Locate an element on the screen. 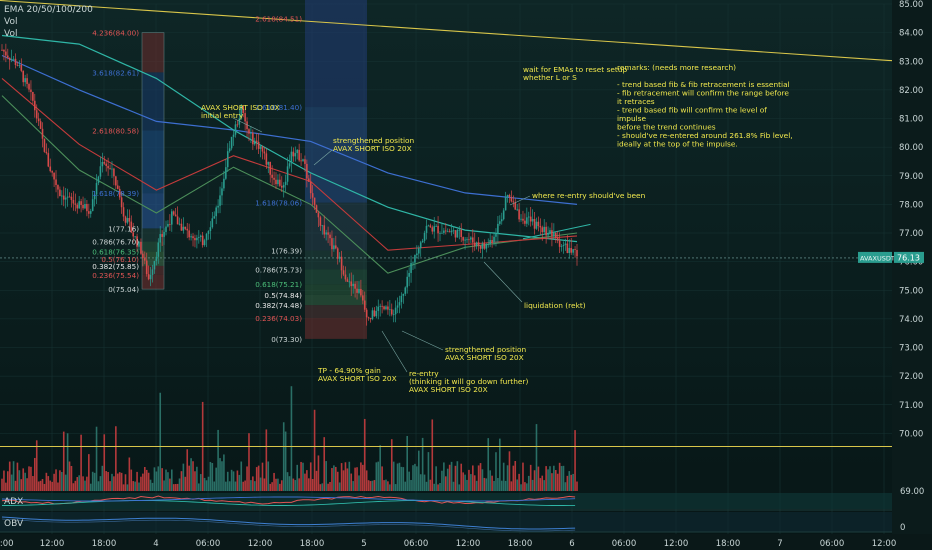 Image resolution: width=932 pixels, height=550 pixels. fib-zone-right is located at coordinates (336, 289).